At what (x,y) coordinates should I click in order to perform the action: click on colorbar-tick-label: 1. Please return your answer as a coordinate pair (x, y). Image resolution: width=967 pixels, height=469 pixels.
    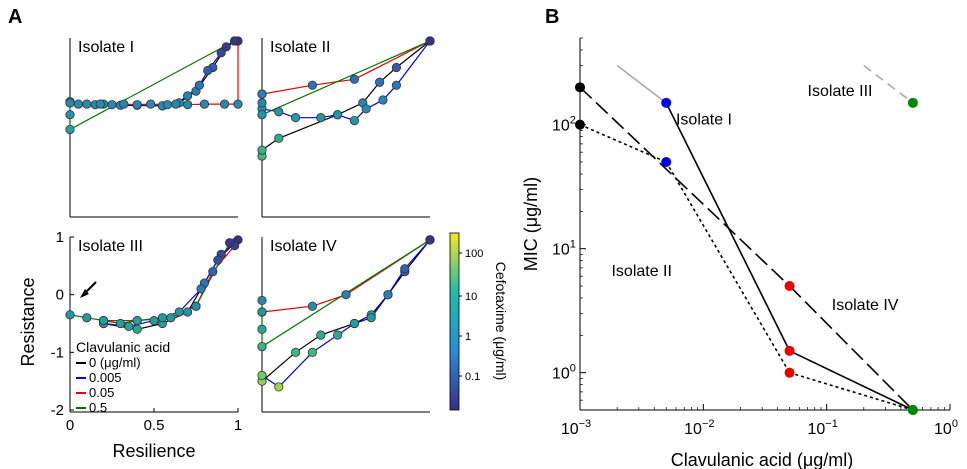
    Looking at the image, I should click on (468, 337).